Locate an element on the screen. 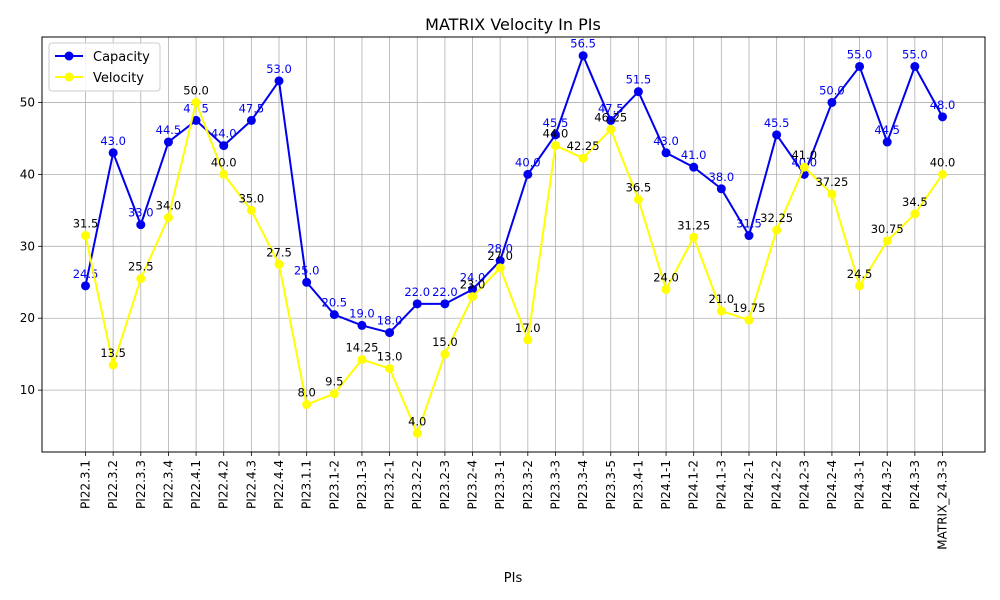 Image resolution: width=1000 pixels, height=600 pixels. x-tick-label: PI23.3-3 is located at coordinates (555, 484).